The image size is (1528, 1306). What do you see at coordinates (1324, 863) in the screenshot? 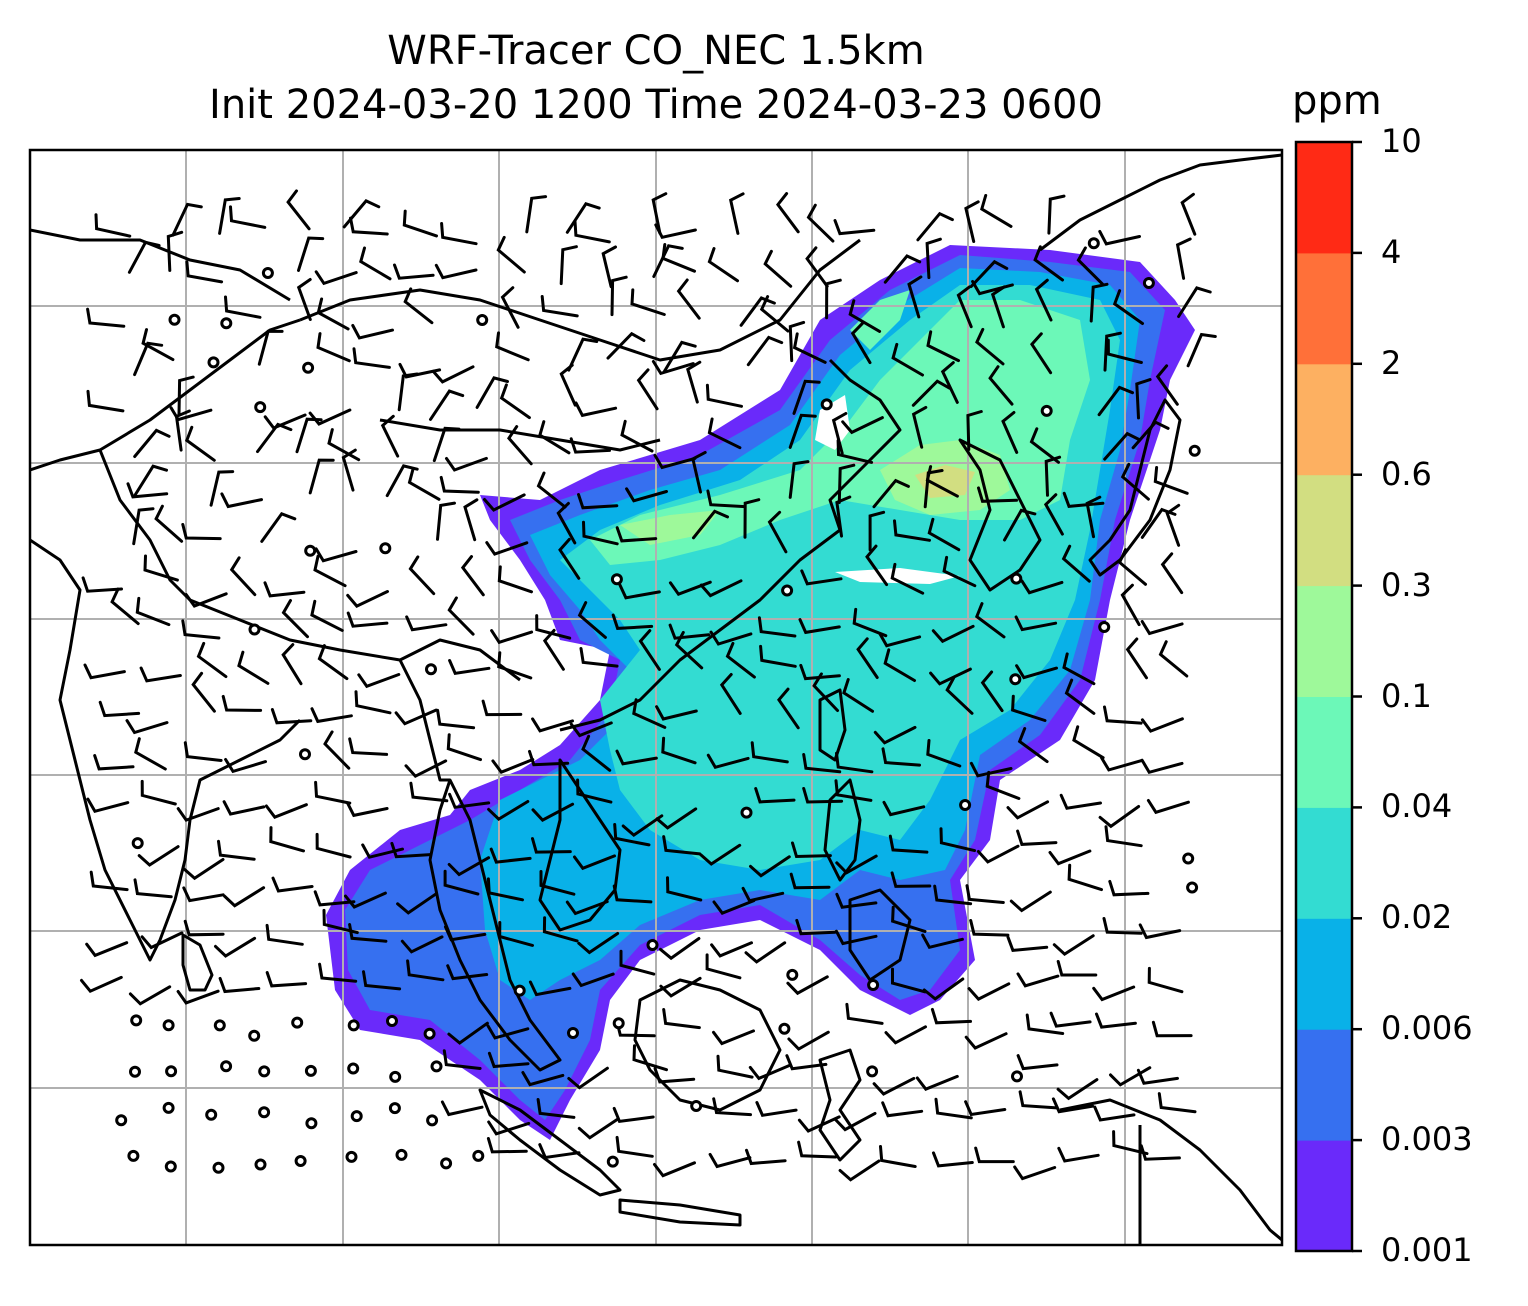
I see `colorbar-segment` at bounding box center [1324, 863].